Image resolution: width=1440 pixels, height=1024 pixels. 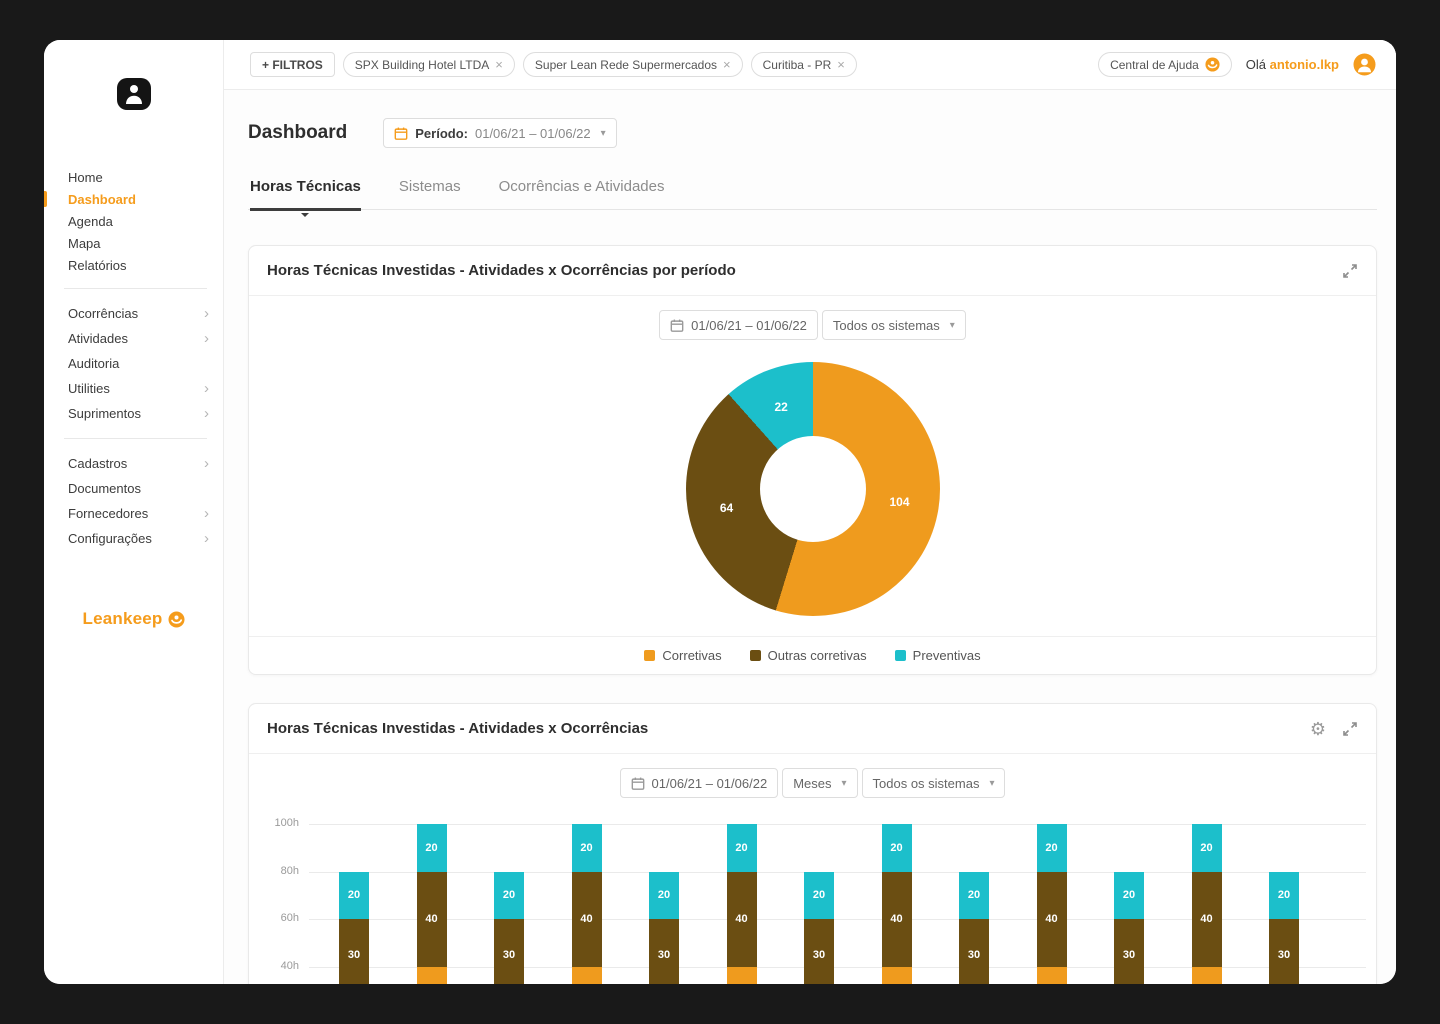 I want to click on tab-ocorrencias-atividades: Ocorrências e Atividades, so click(x=581, y=186).